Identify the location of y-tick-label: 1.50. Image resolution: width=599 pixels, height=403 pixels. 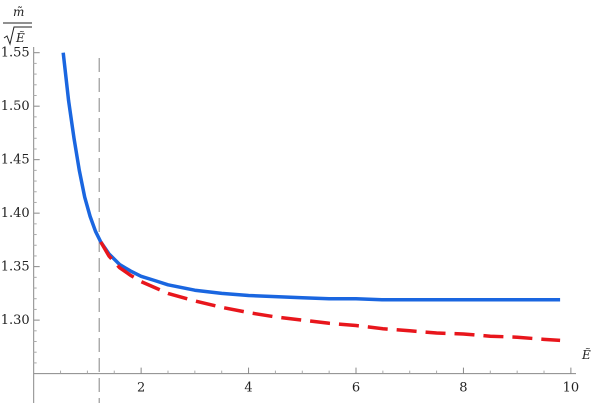
(15, 106).